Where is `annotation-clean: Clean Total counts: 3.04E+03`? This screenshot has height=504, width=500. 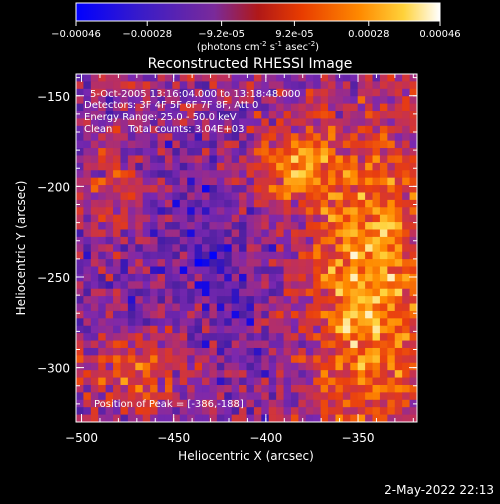 annotation-clean: Clean Total counts: 3.04E+03 is located at coordinates (164, 129).